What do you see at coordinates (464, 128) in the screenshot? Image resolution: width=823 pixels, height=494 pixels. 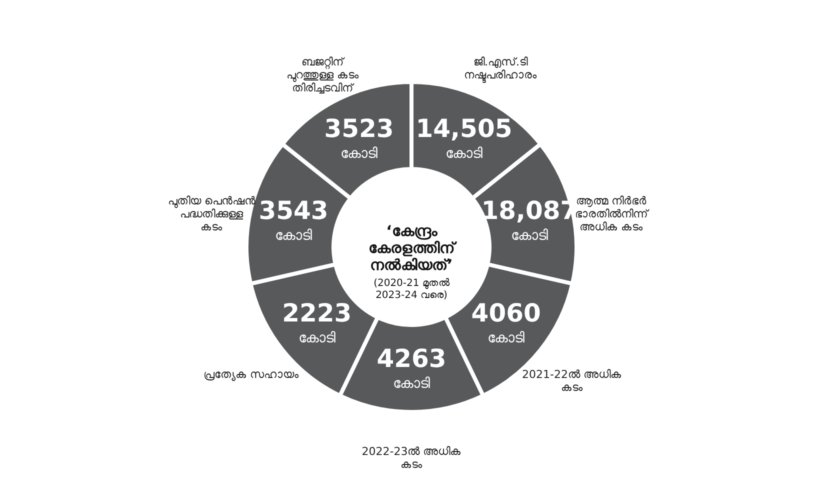 I see `data-label: 14,505` at bounding box center [464, 128].